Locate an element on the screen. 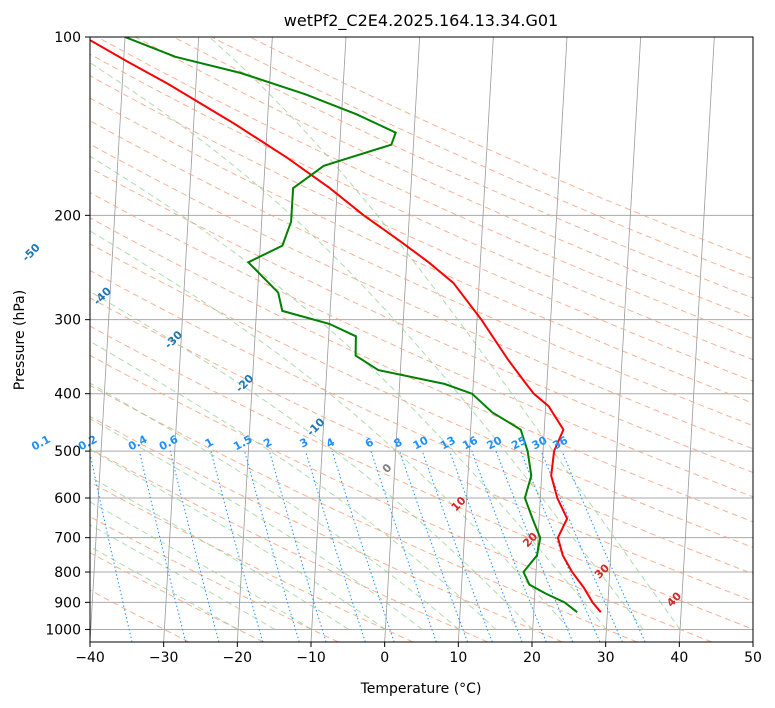 This screenshot has height=708, width=775. mixing-ratio-label: 30 is located at coordinates (540, 443).